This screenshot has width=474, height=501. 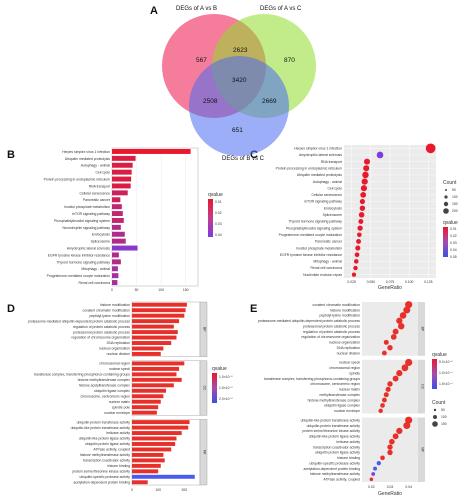 I want to click on panel-e-category-label: acetylation-dependent protein binding, so click(x=331, y=469).